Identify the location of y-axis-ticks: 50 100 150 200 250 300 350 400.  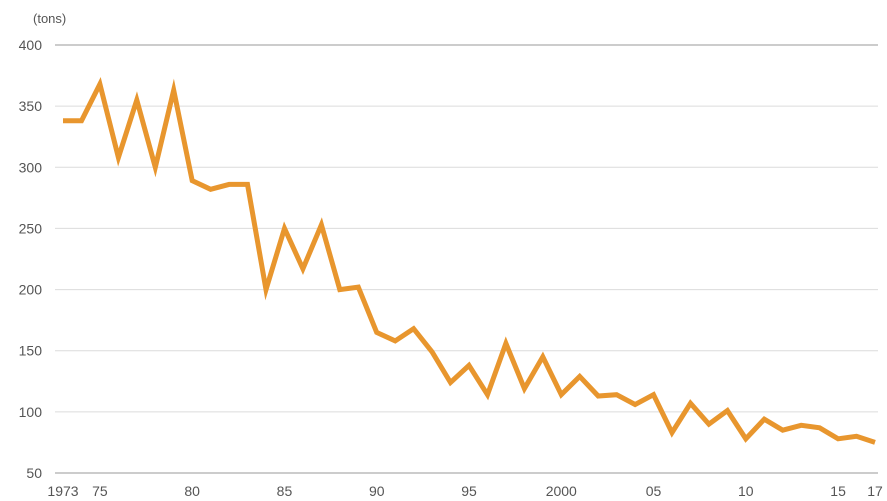
(31, 259).